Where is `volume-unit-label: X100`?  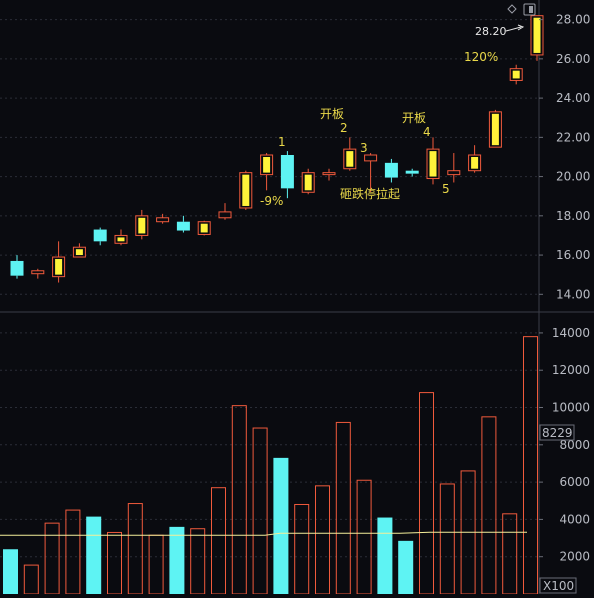 volume-unit-label: X100 is located at coordinates (558, 586).